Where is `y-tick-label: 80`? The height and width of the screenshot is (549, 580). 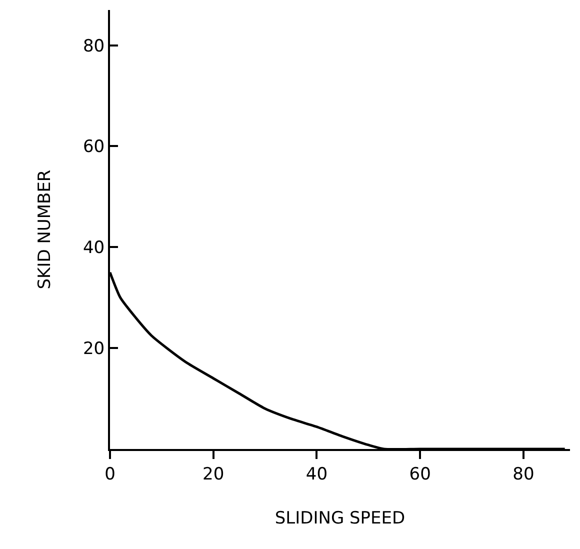 y-tick-label: 80 is located at coordinates (93, 46).